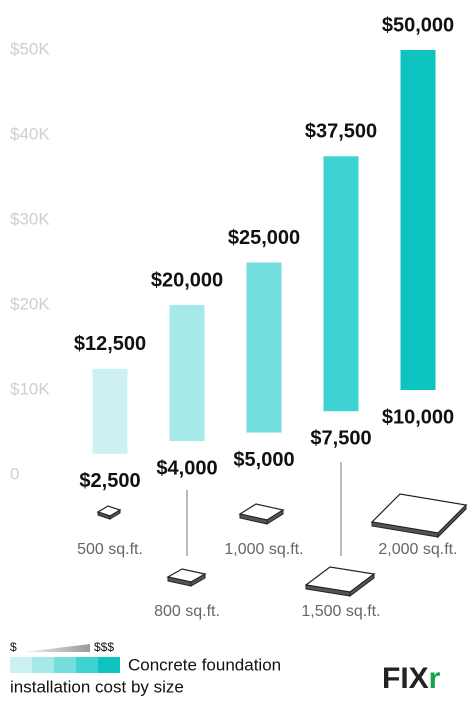 This screenshot has width=474, height=707. What do you see at coordinates (405, 678) in the screenshot?
I see `logo-part: FIX` at bounding box center [405, 678].